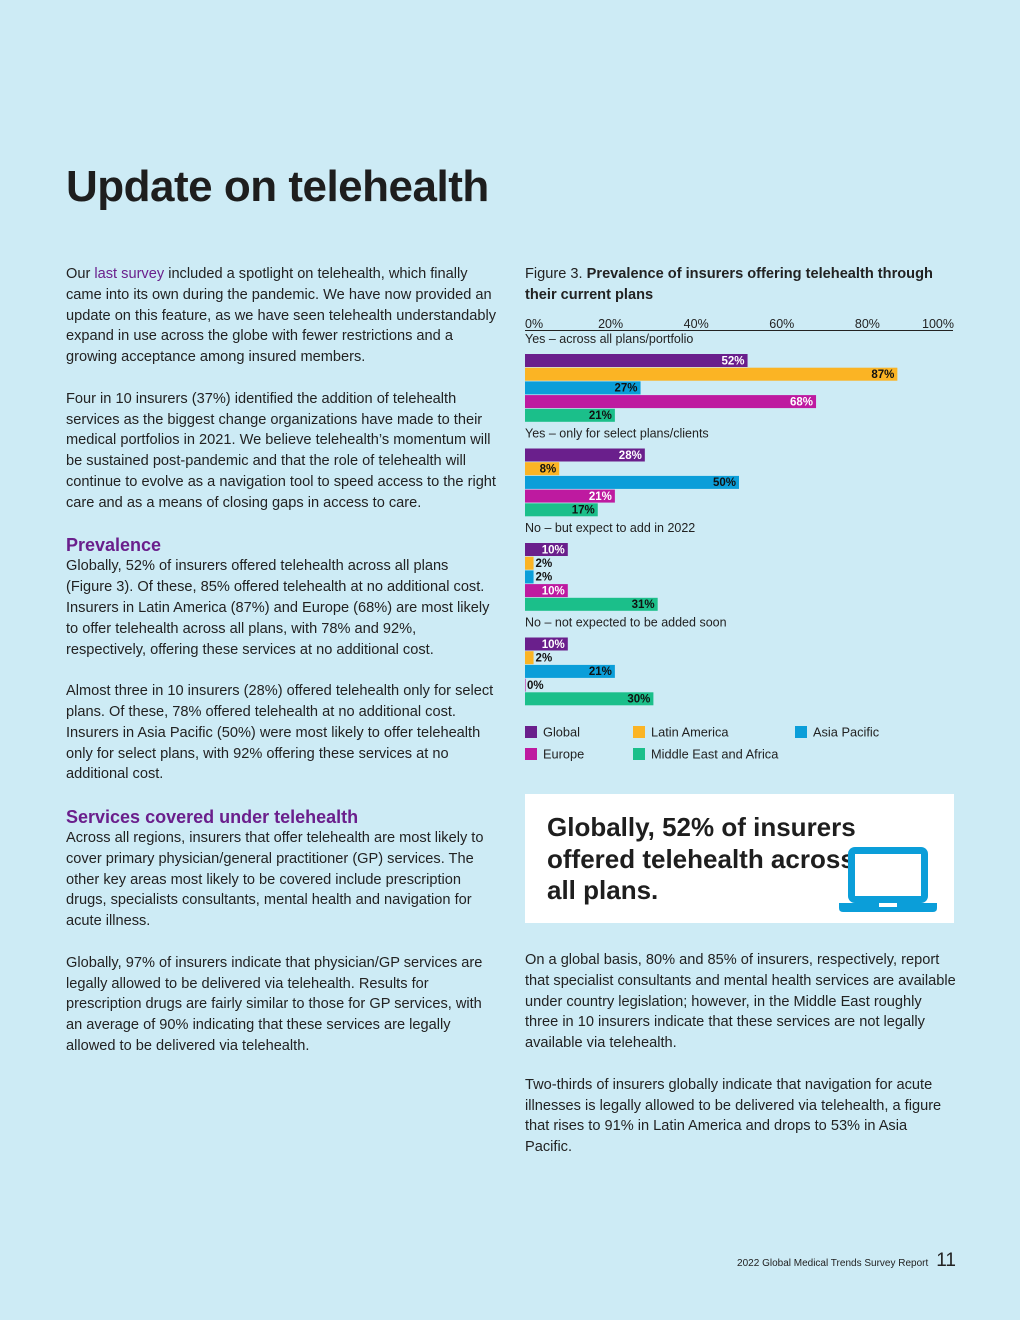  What do you see at coordinates (938, 324) in the screenshot?
I see `x-tick-label: 100%` at bounding box center [938, 324].